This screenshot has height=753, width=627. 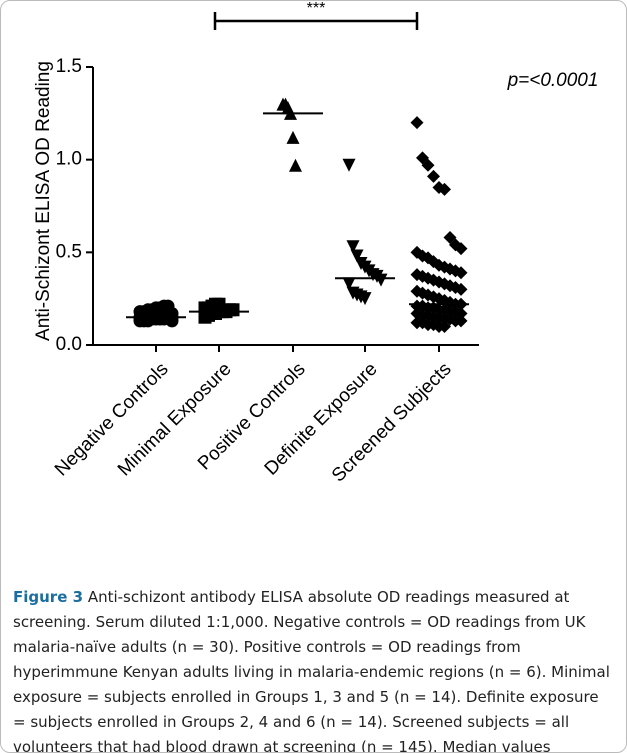 What do you see at coordinates (43, 201) in the screenshot?
I see `y-axis-label: Anti-Schizont ELISA OD Reading` at bounding box center [43, 201].